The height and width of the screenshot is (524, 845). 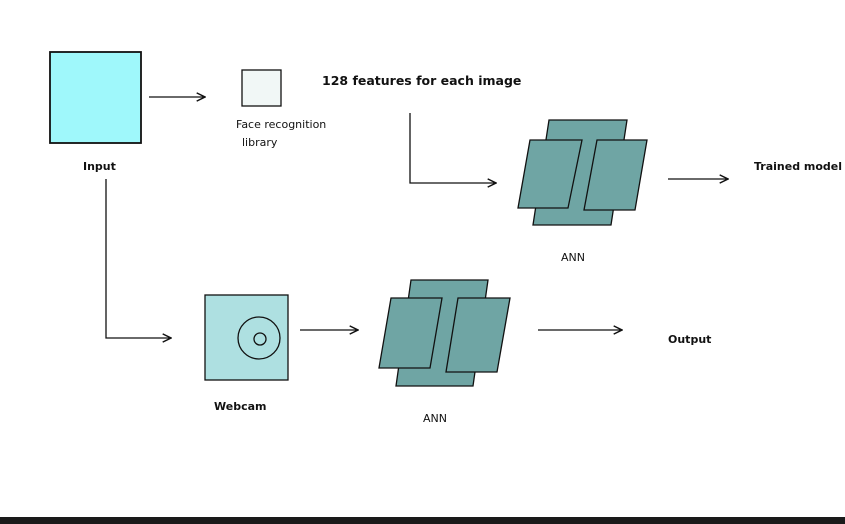 What do you see at coordinates (246, 337) in the screenshot?
I see `webcam-icon` at bounding box center [246, 337].